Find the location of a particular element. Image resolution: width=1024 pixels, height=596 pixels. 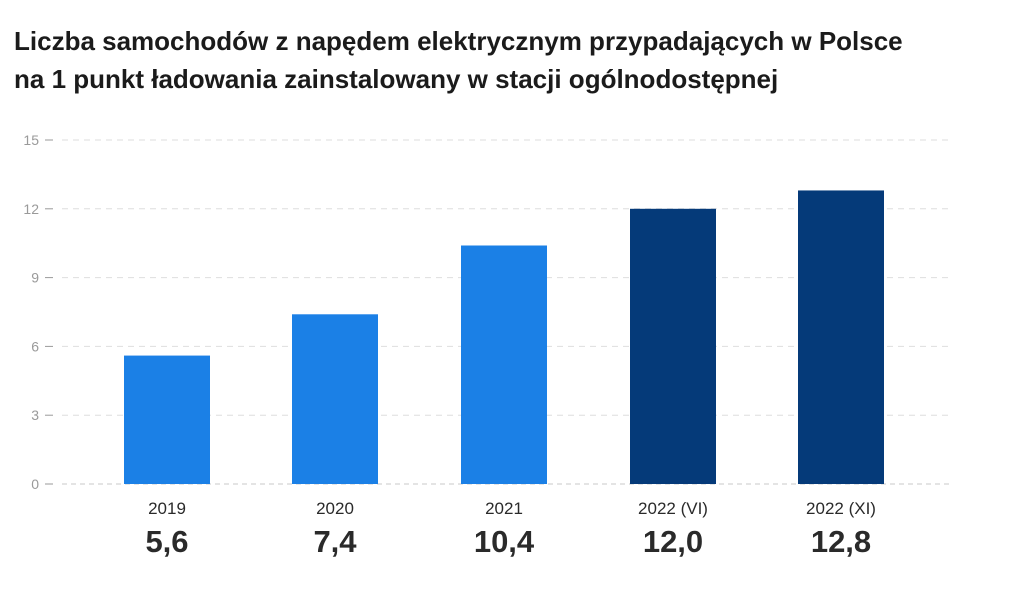

y-tick-label: 12 is located at coordinates (31, 209).